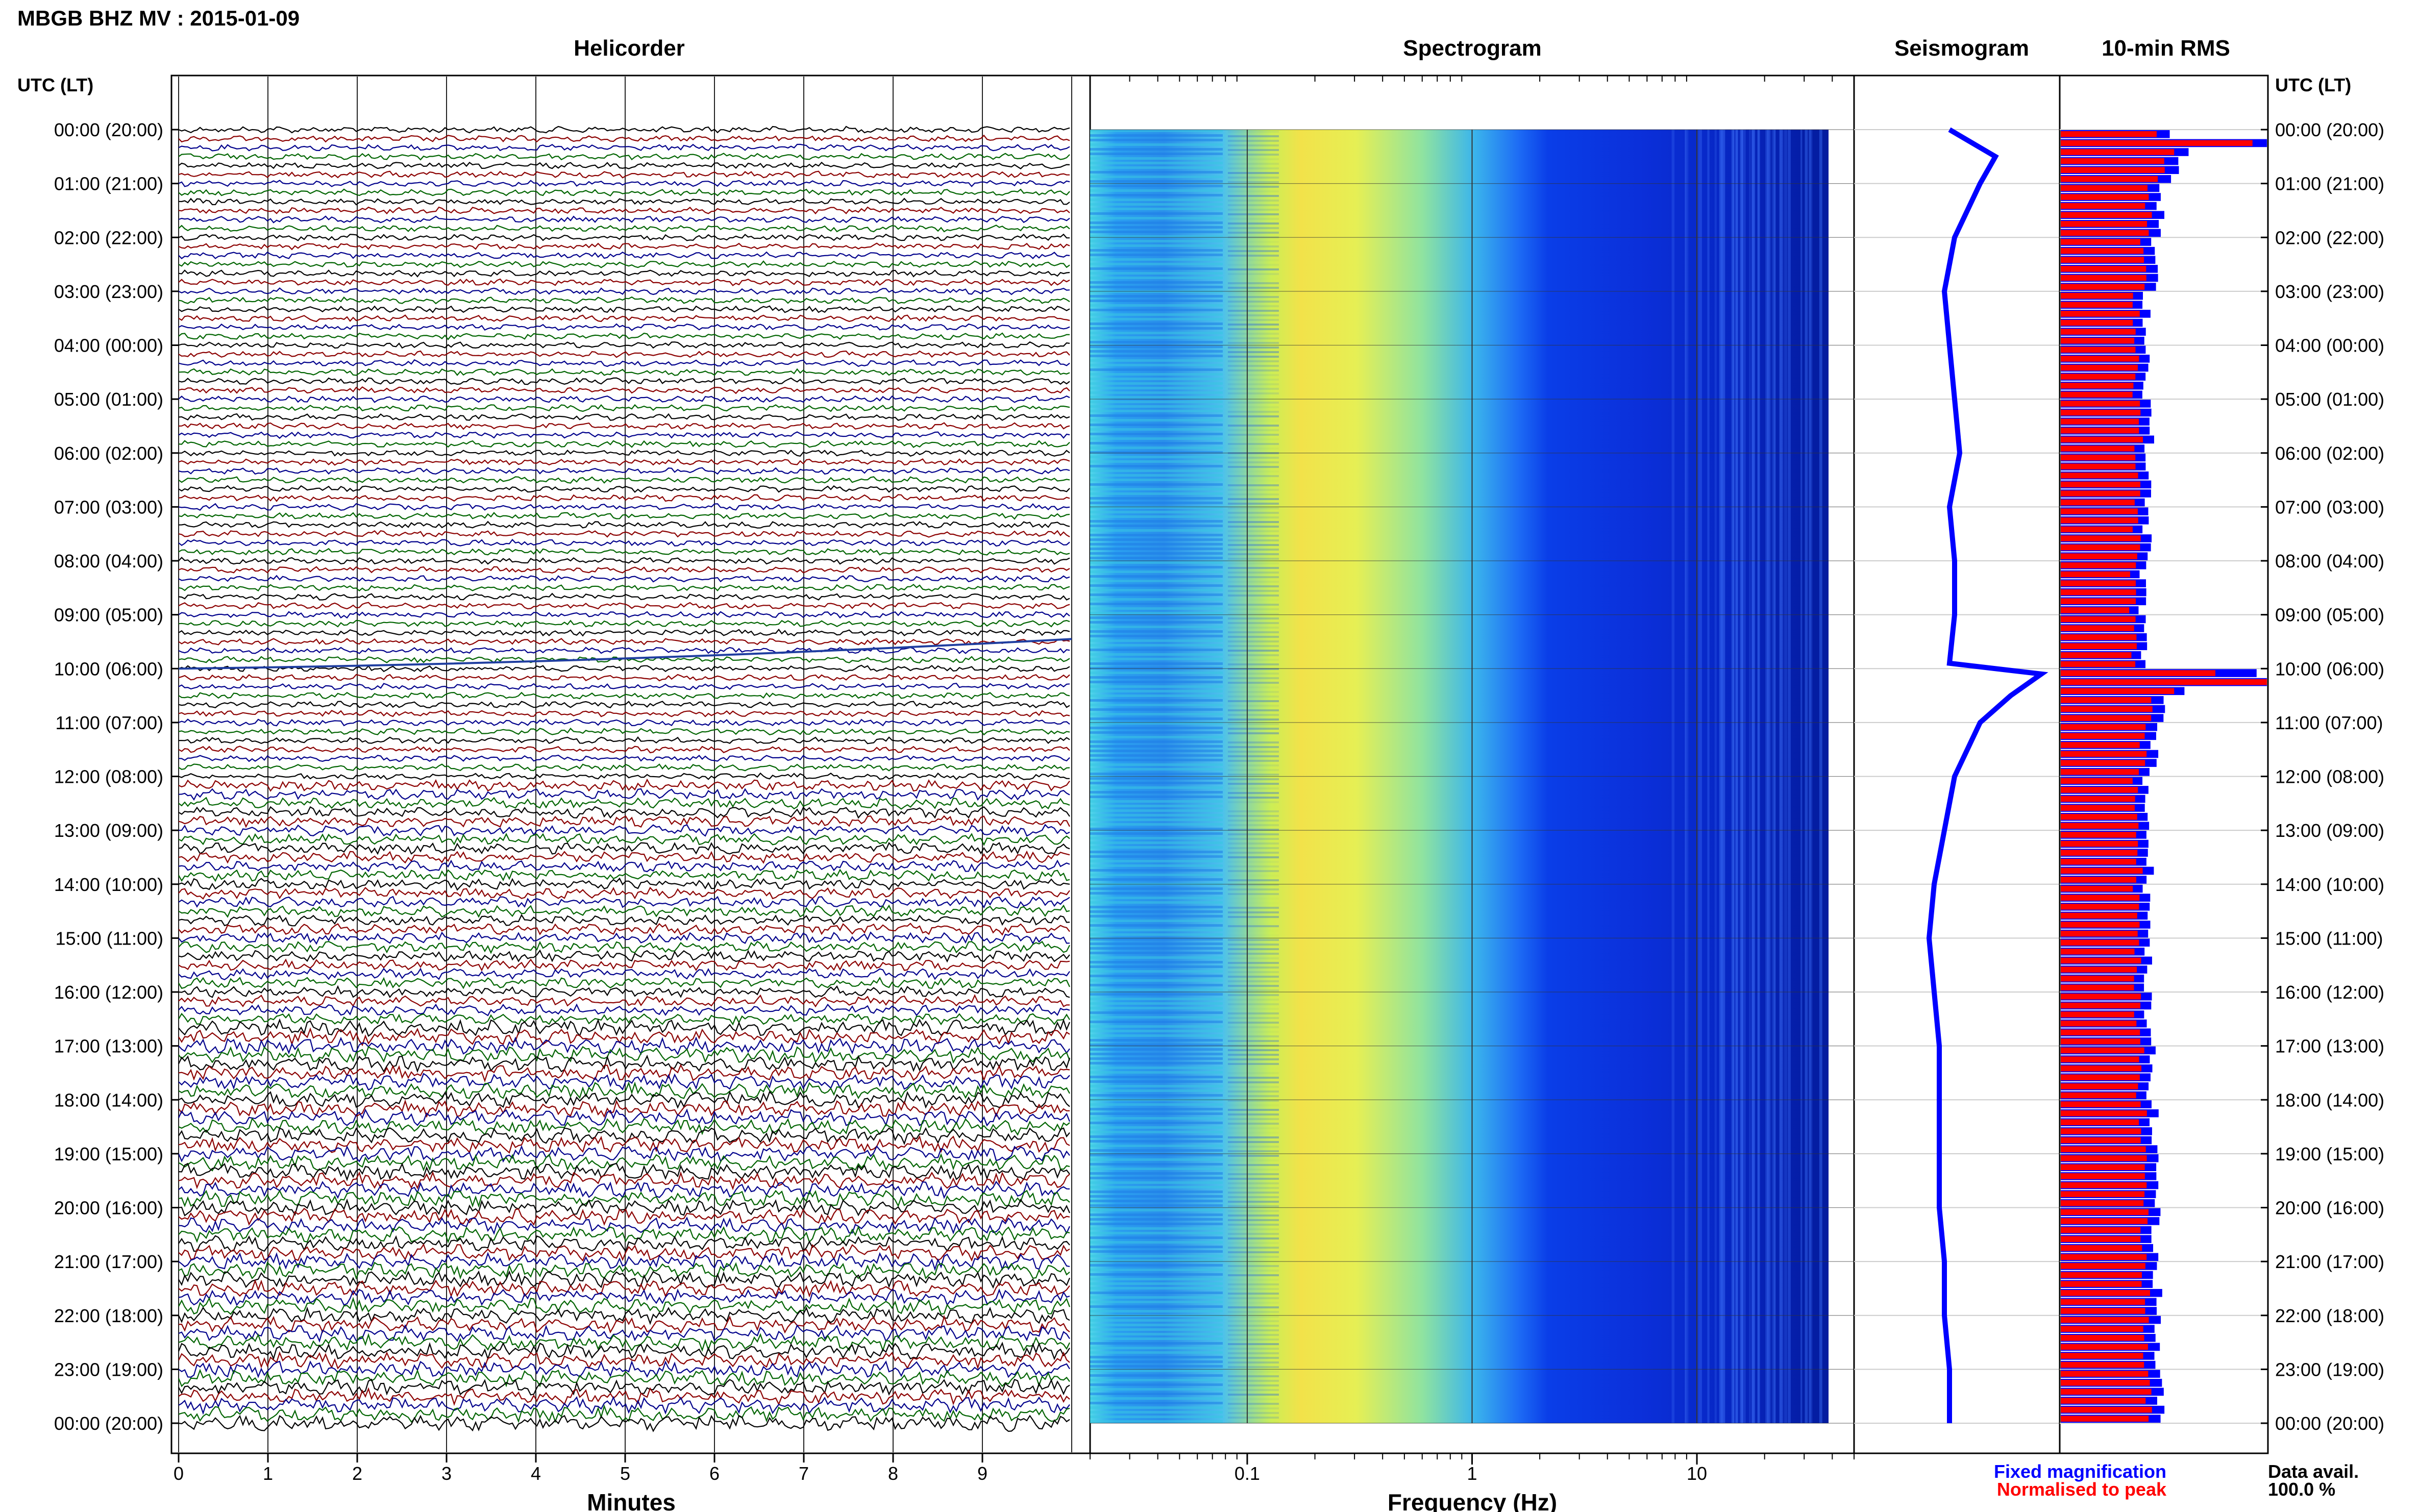 The image size is (2419, 1512). Describe the element at coordinates (1472, 48) in the screenshot. I see `spectrogram-heading: Spectrogram` at that location.